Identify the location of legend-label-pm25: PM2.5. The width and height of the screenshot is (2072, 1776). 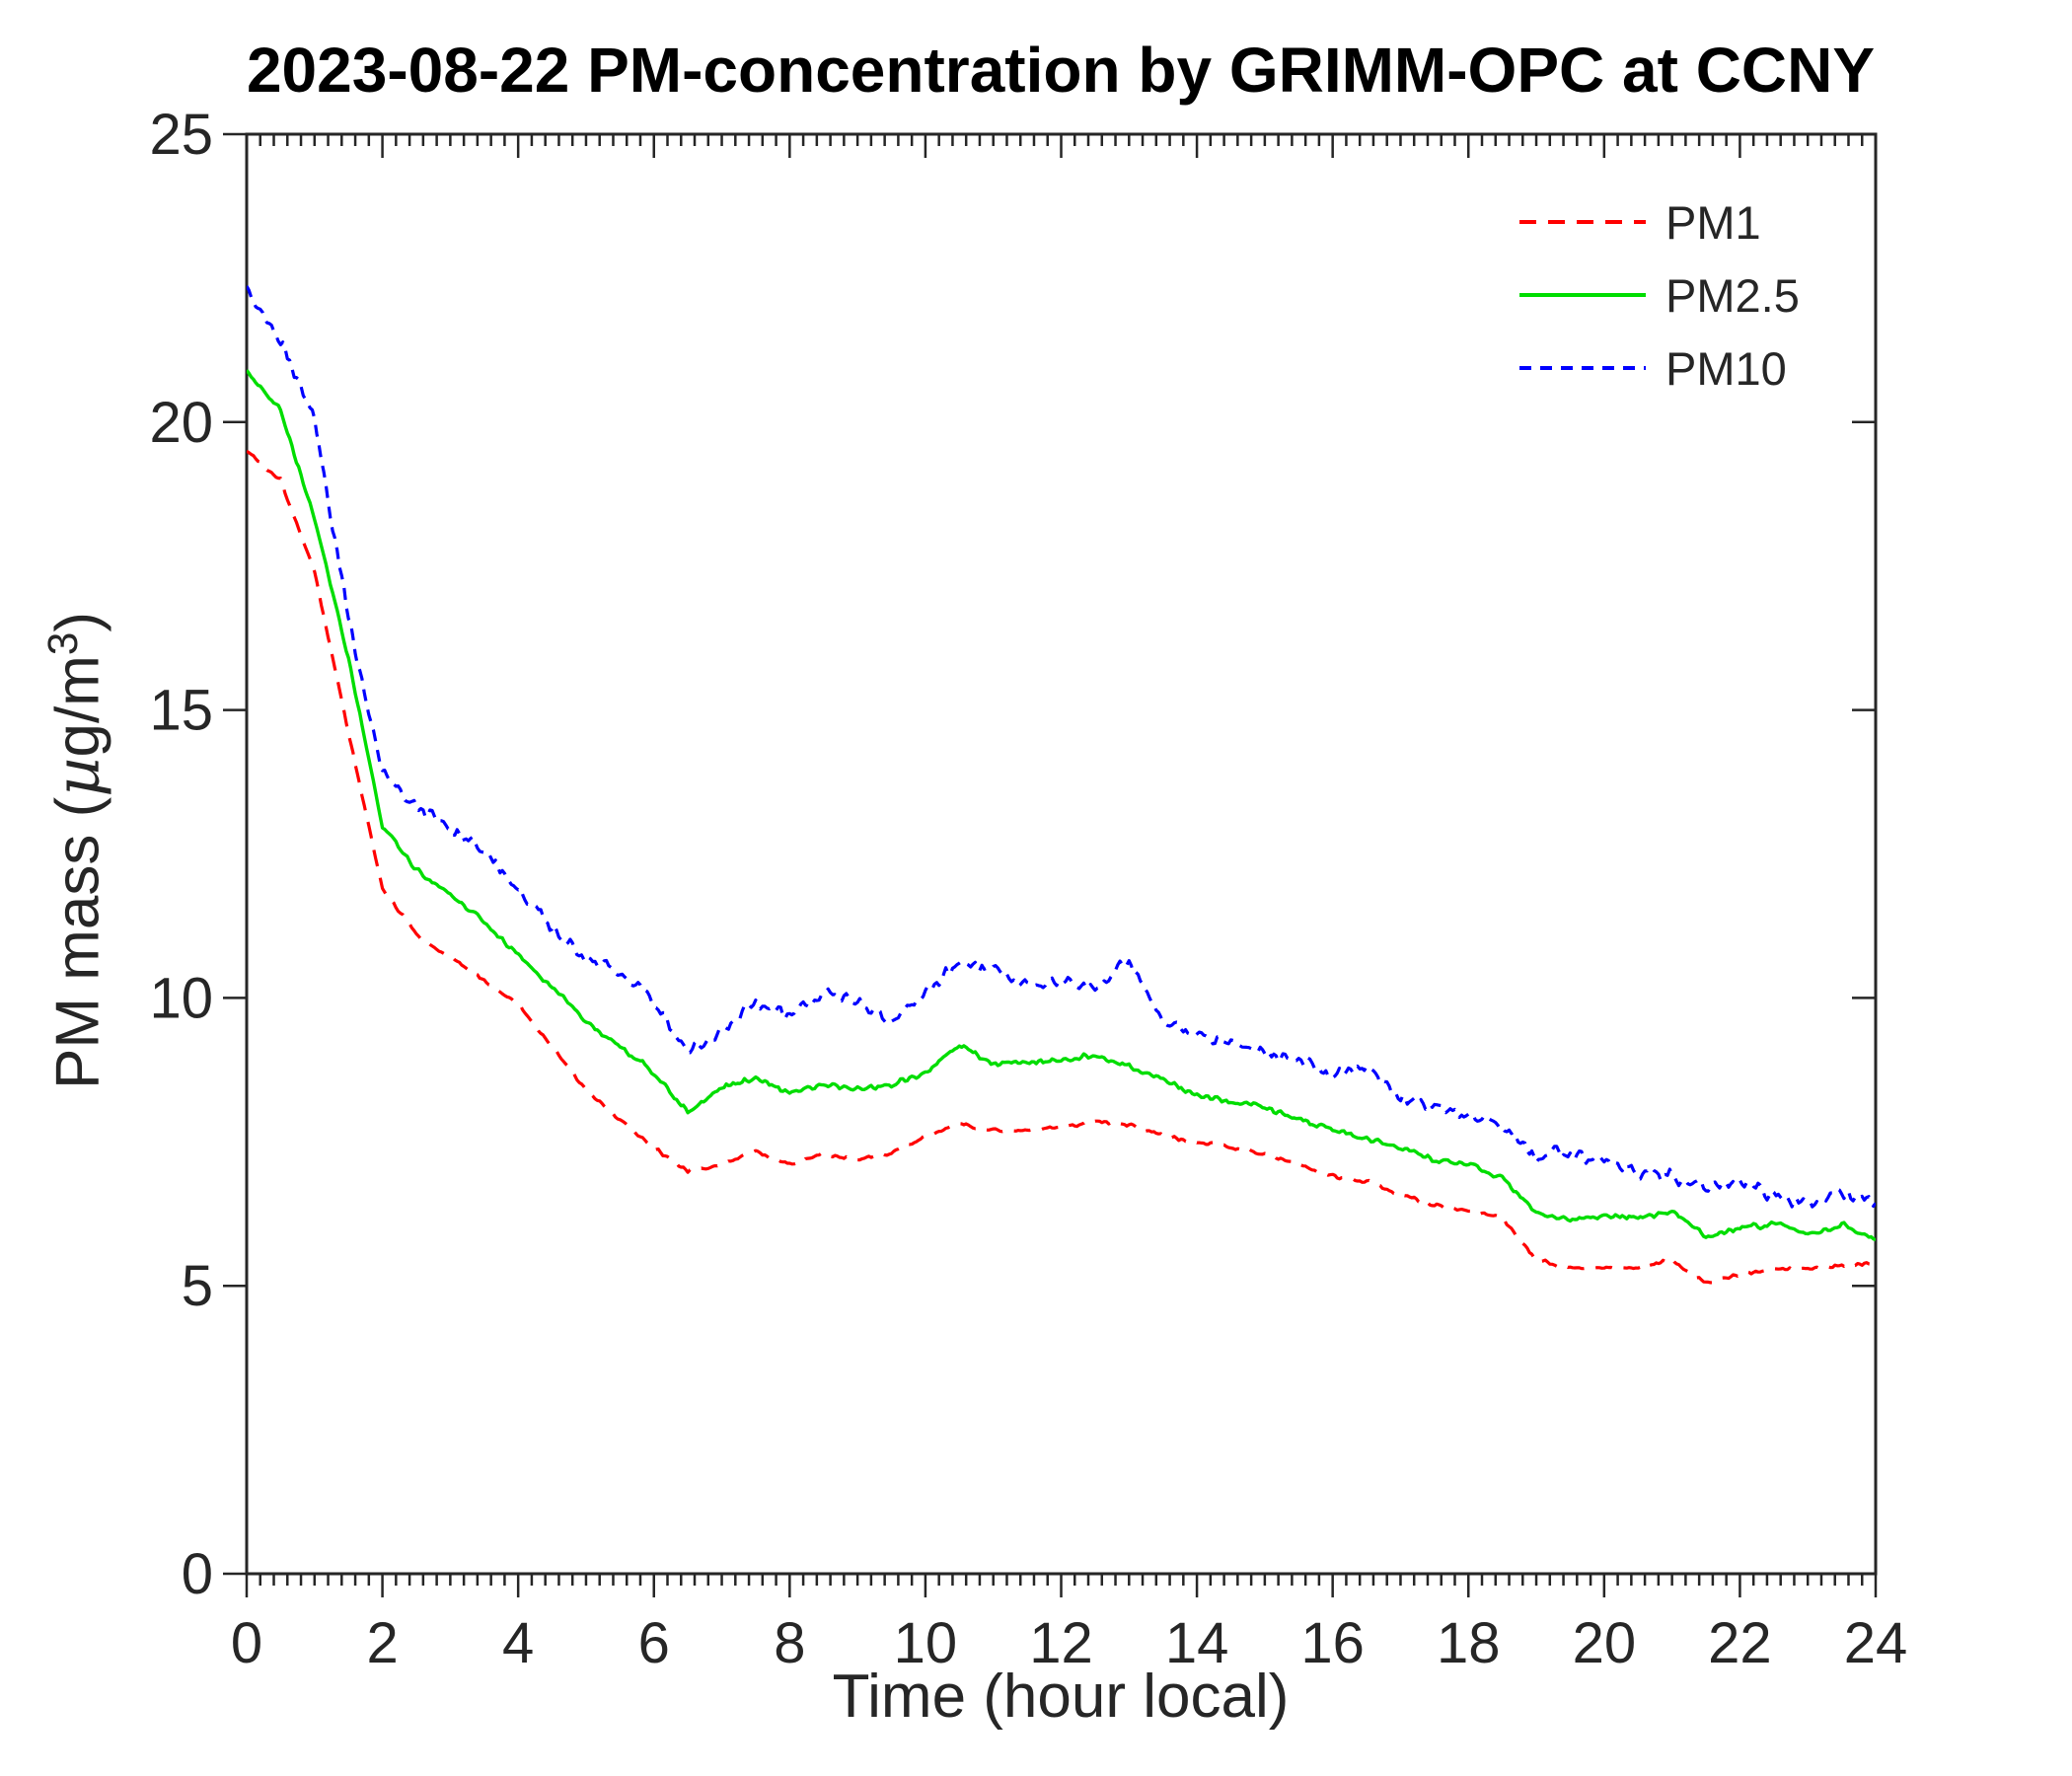
(1733, 295).